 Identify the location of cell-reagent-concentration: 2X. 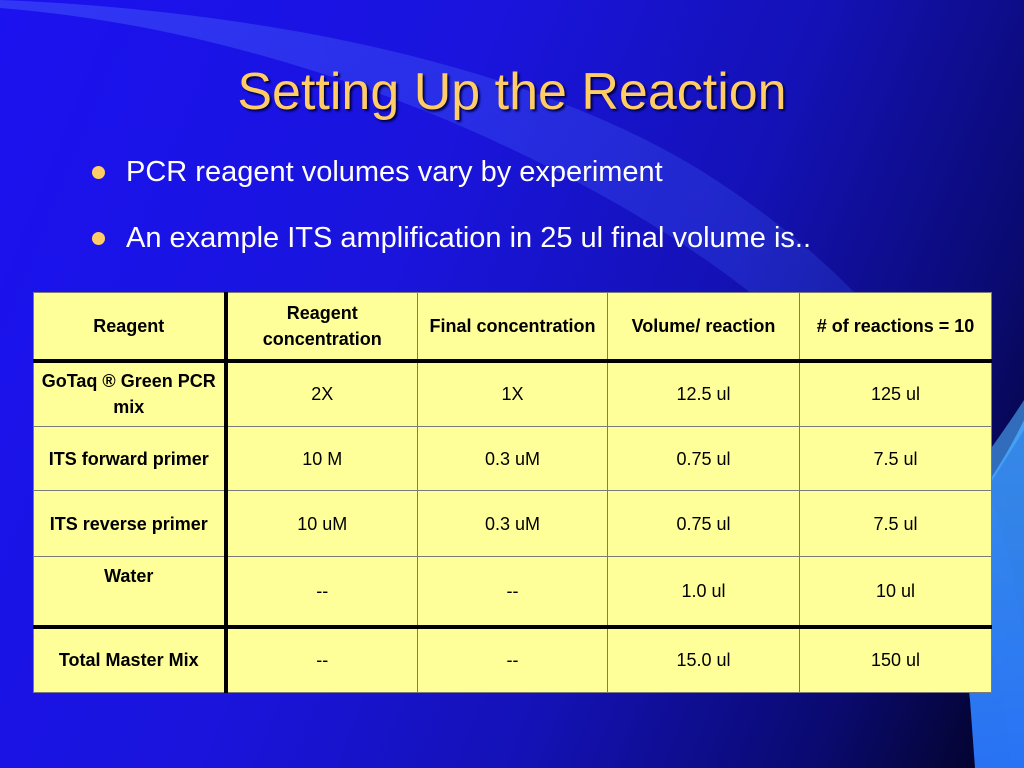
(321, 393).